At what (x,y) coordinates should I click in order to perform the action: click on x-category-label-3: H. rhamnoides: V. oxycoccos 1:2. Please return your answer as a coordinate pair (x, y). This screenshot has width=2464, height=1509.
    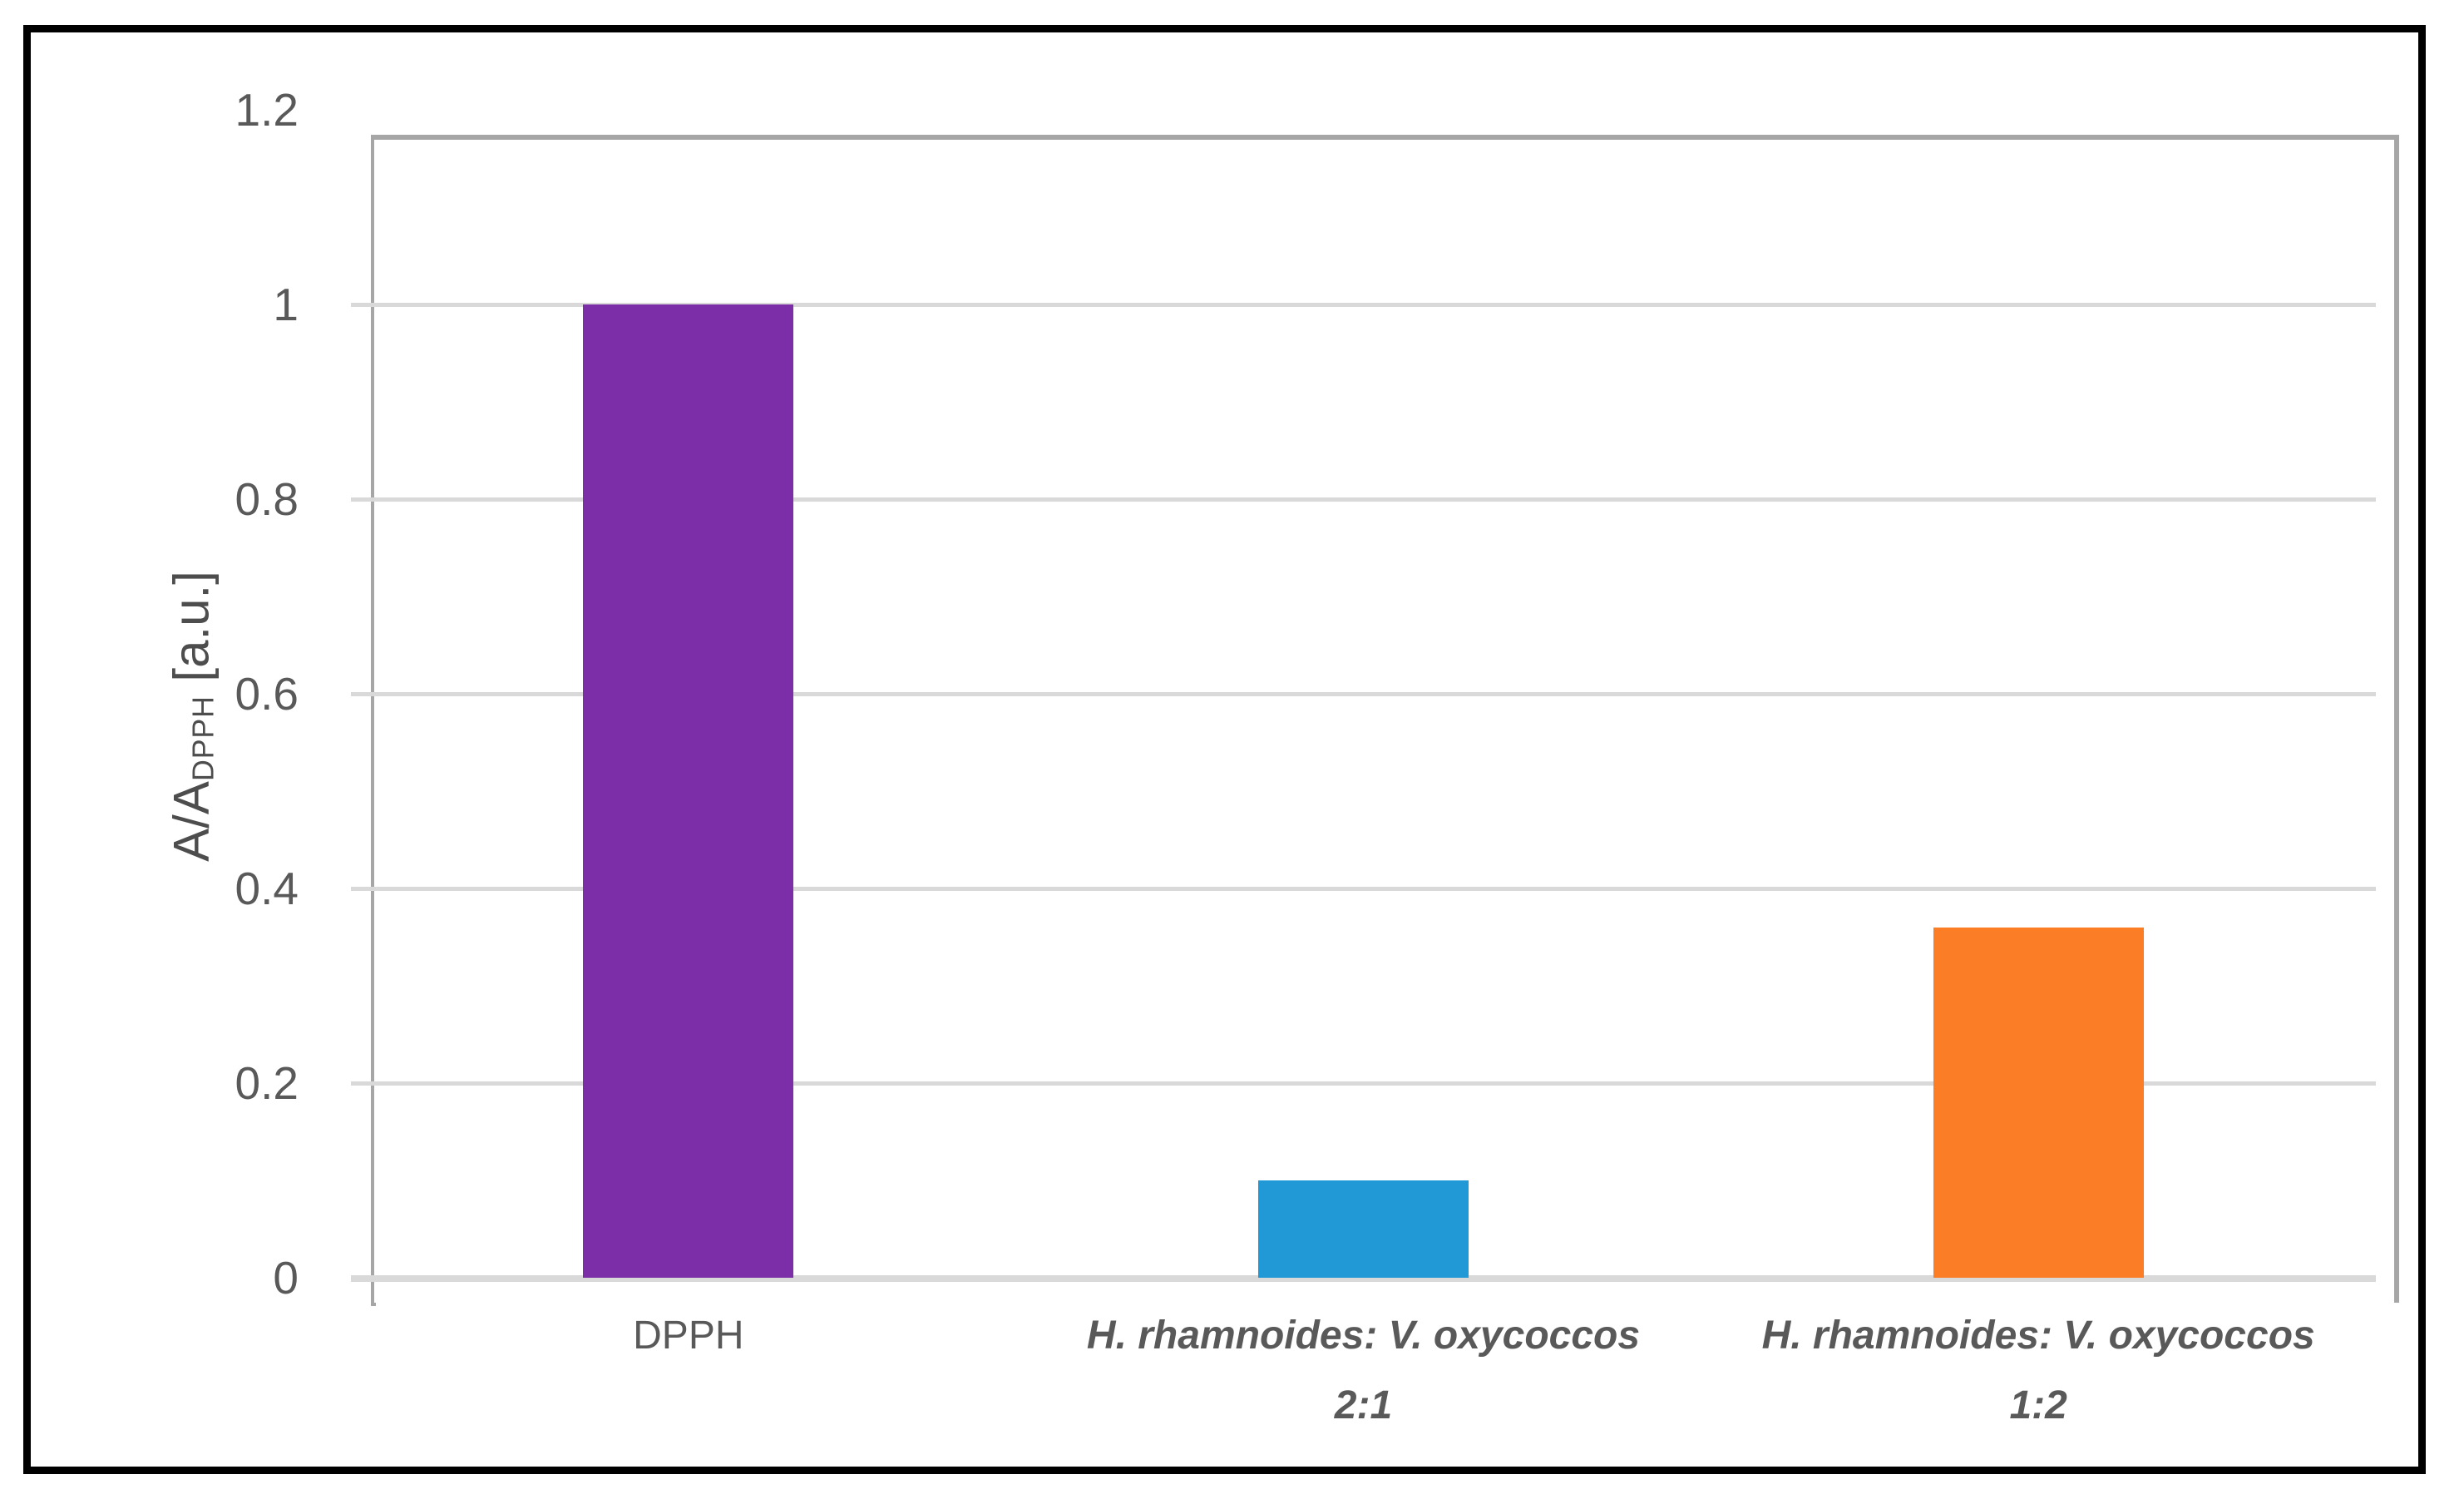
    Looking at the image, I should click on (2039, 1371).